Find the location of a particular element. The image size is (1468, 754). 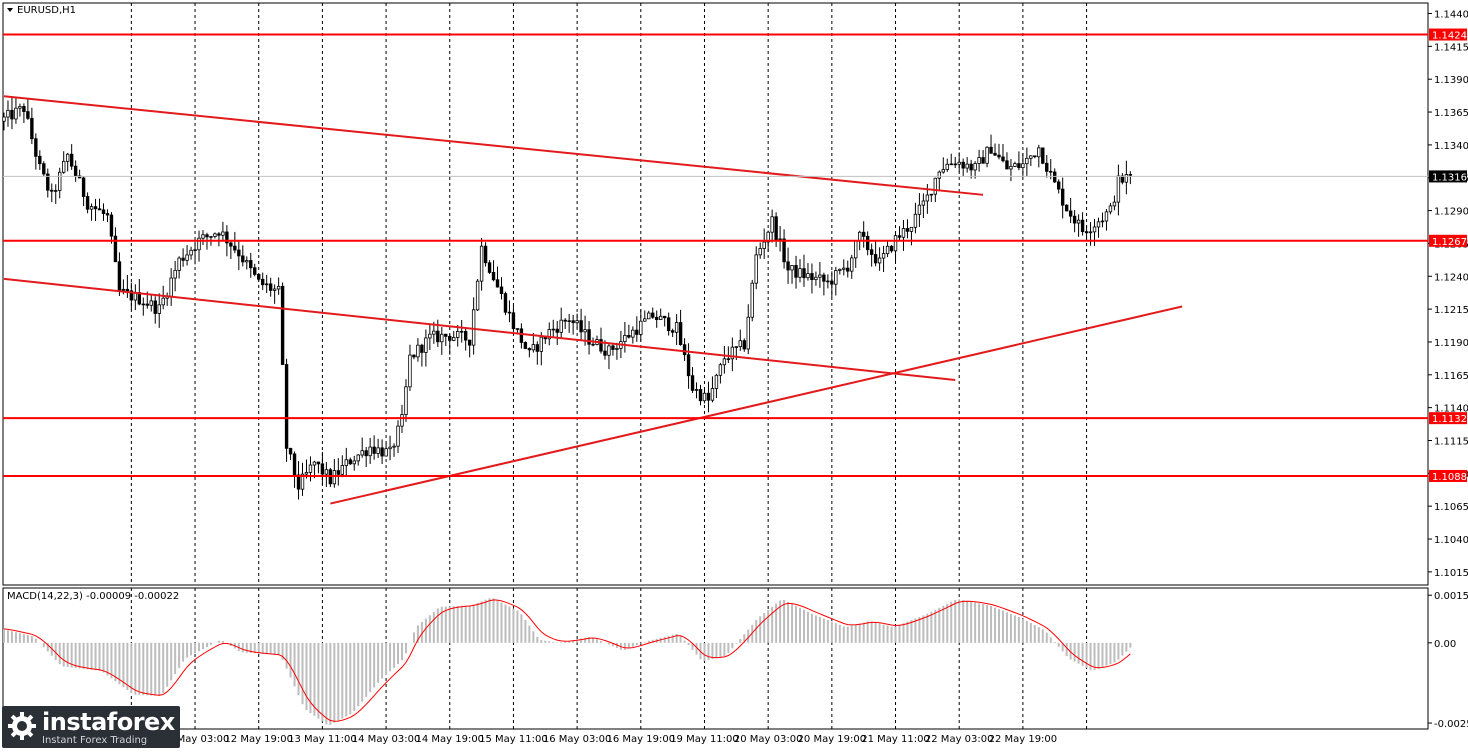

current-price-label: 1.1316 is located at coordinates (1449, 177).